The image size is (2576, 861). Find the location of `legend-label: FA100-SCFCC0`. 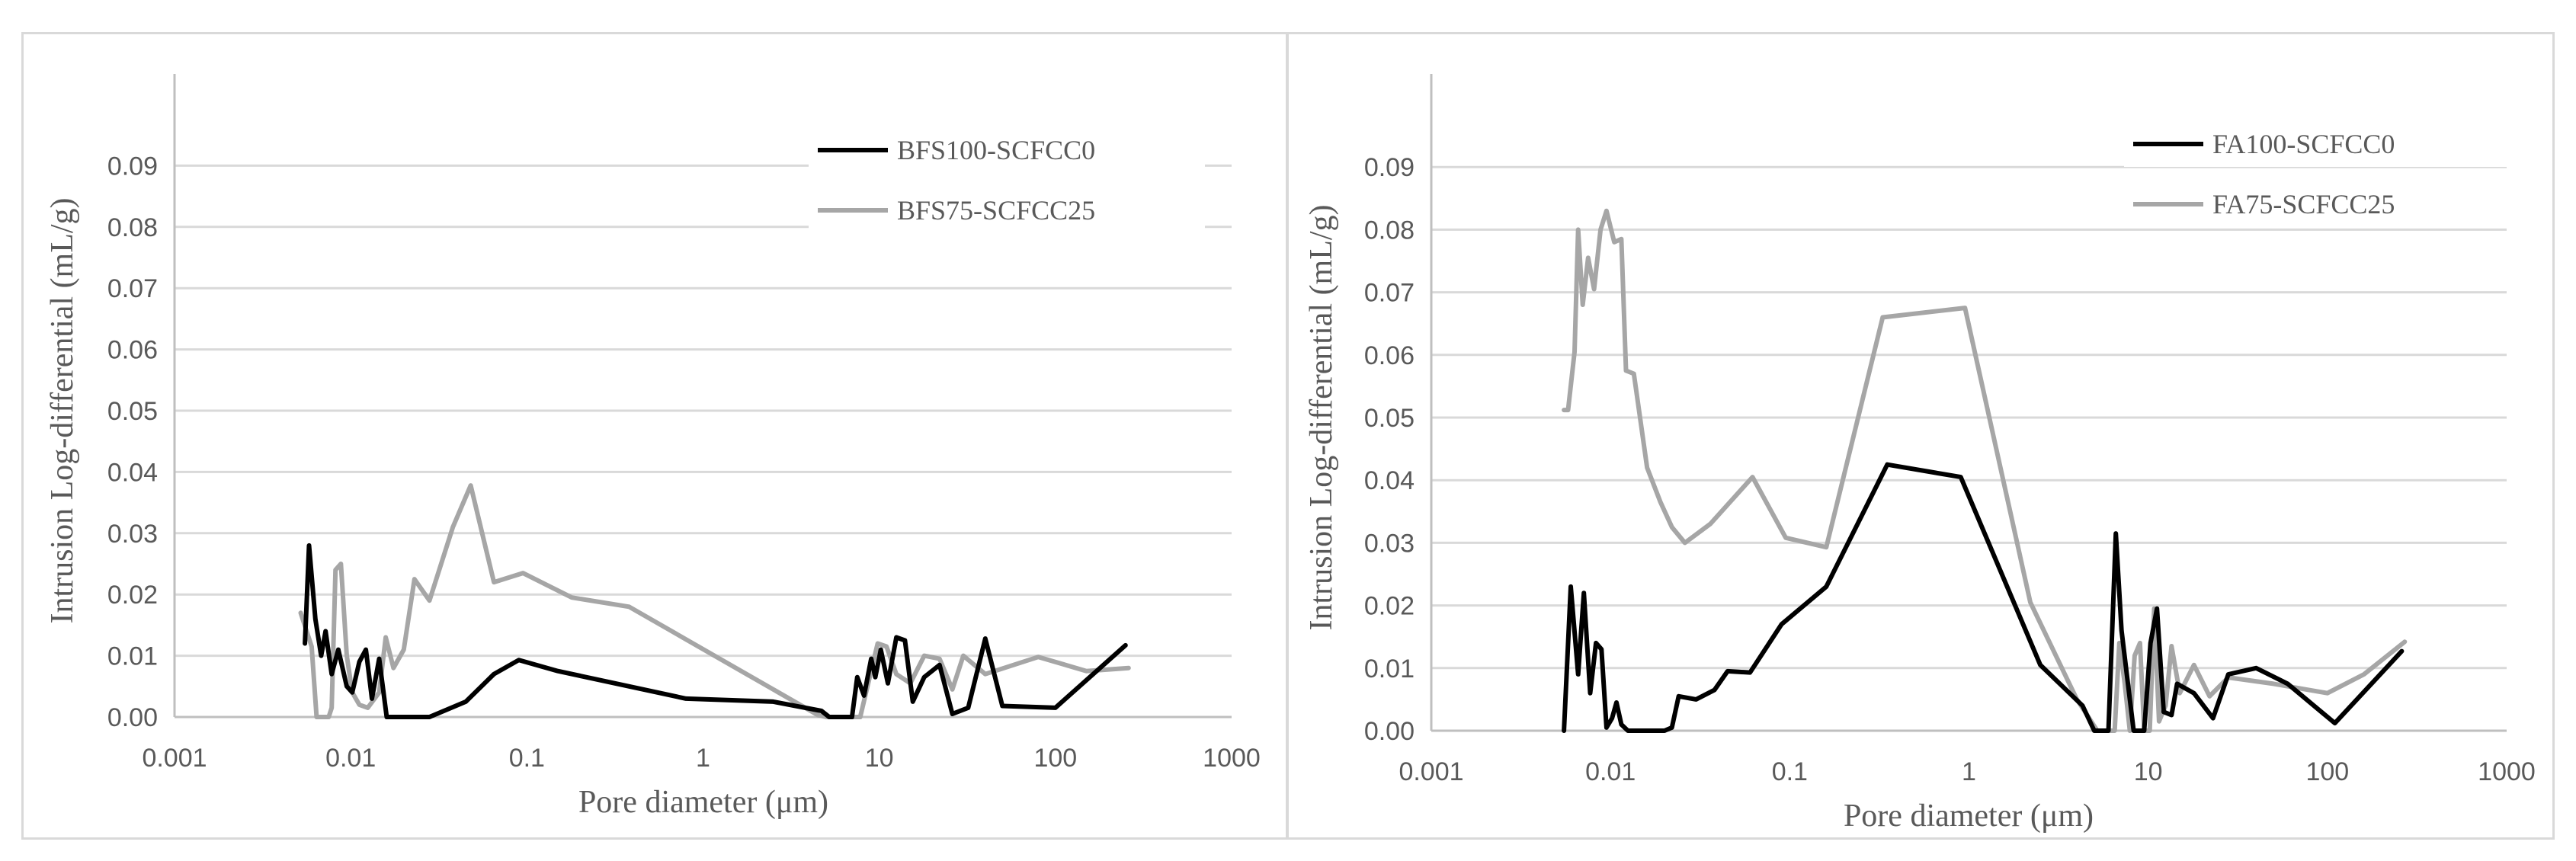

legend-label: FA100-SCFCC0 is located at coordinates (2303, 144).